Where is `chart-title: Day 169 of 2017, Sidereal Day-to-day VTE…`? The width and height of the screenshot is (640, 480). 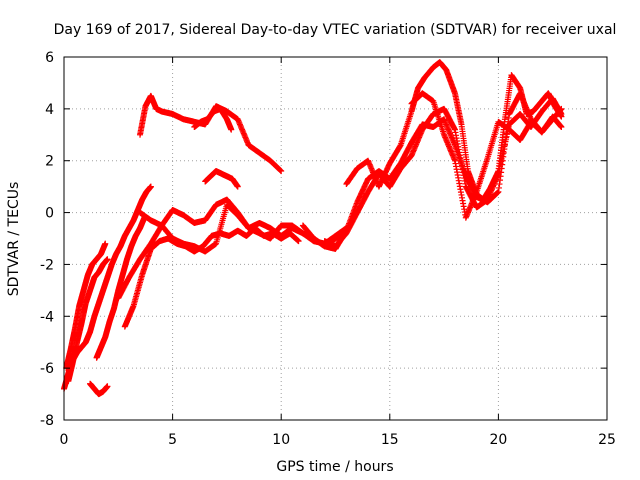 chart-title: Day 169 of 2017, Sidereal Day-to-day VTE… is located at coordinates (335, 30).